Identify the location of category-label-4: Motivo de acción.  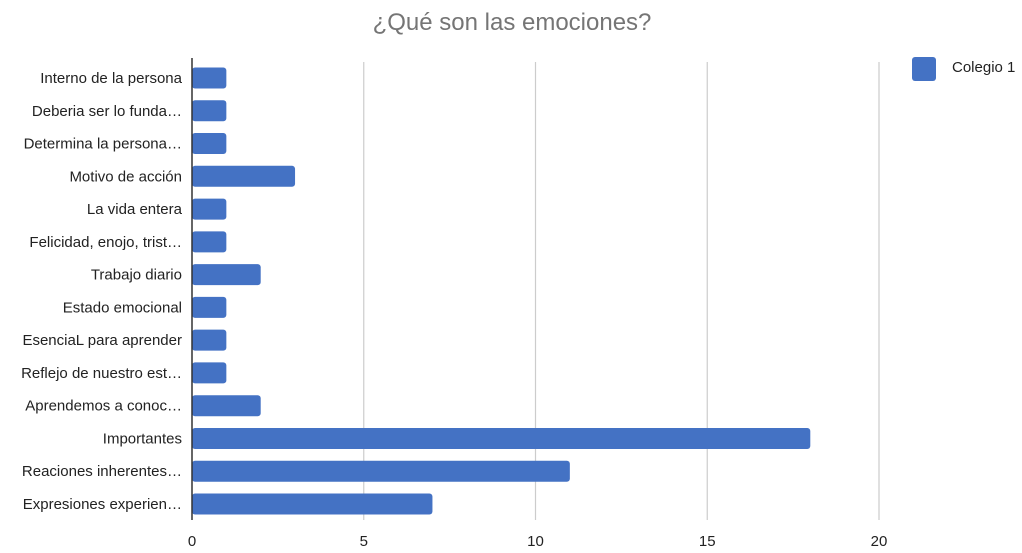
(125, 176).